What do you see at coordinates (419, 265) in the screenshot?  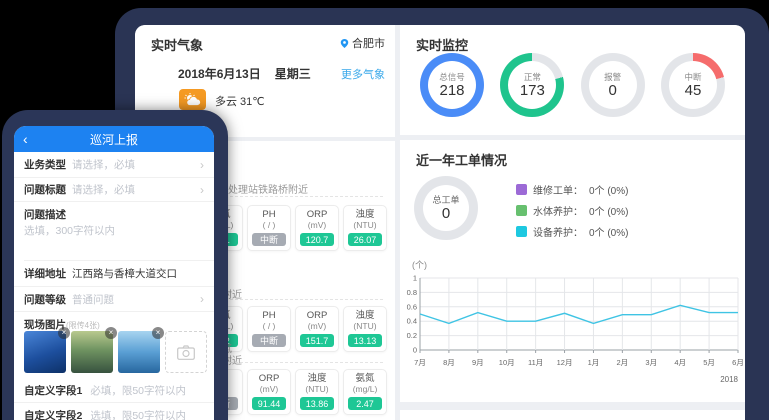 I see `chart-y-unit-label: (个)` at bounding box center [419, 265].